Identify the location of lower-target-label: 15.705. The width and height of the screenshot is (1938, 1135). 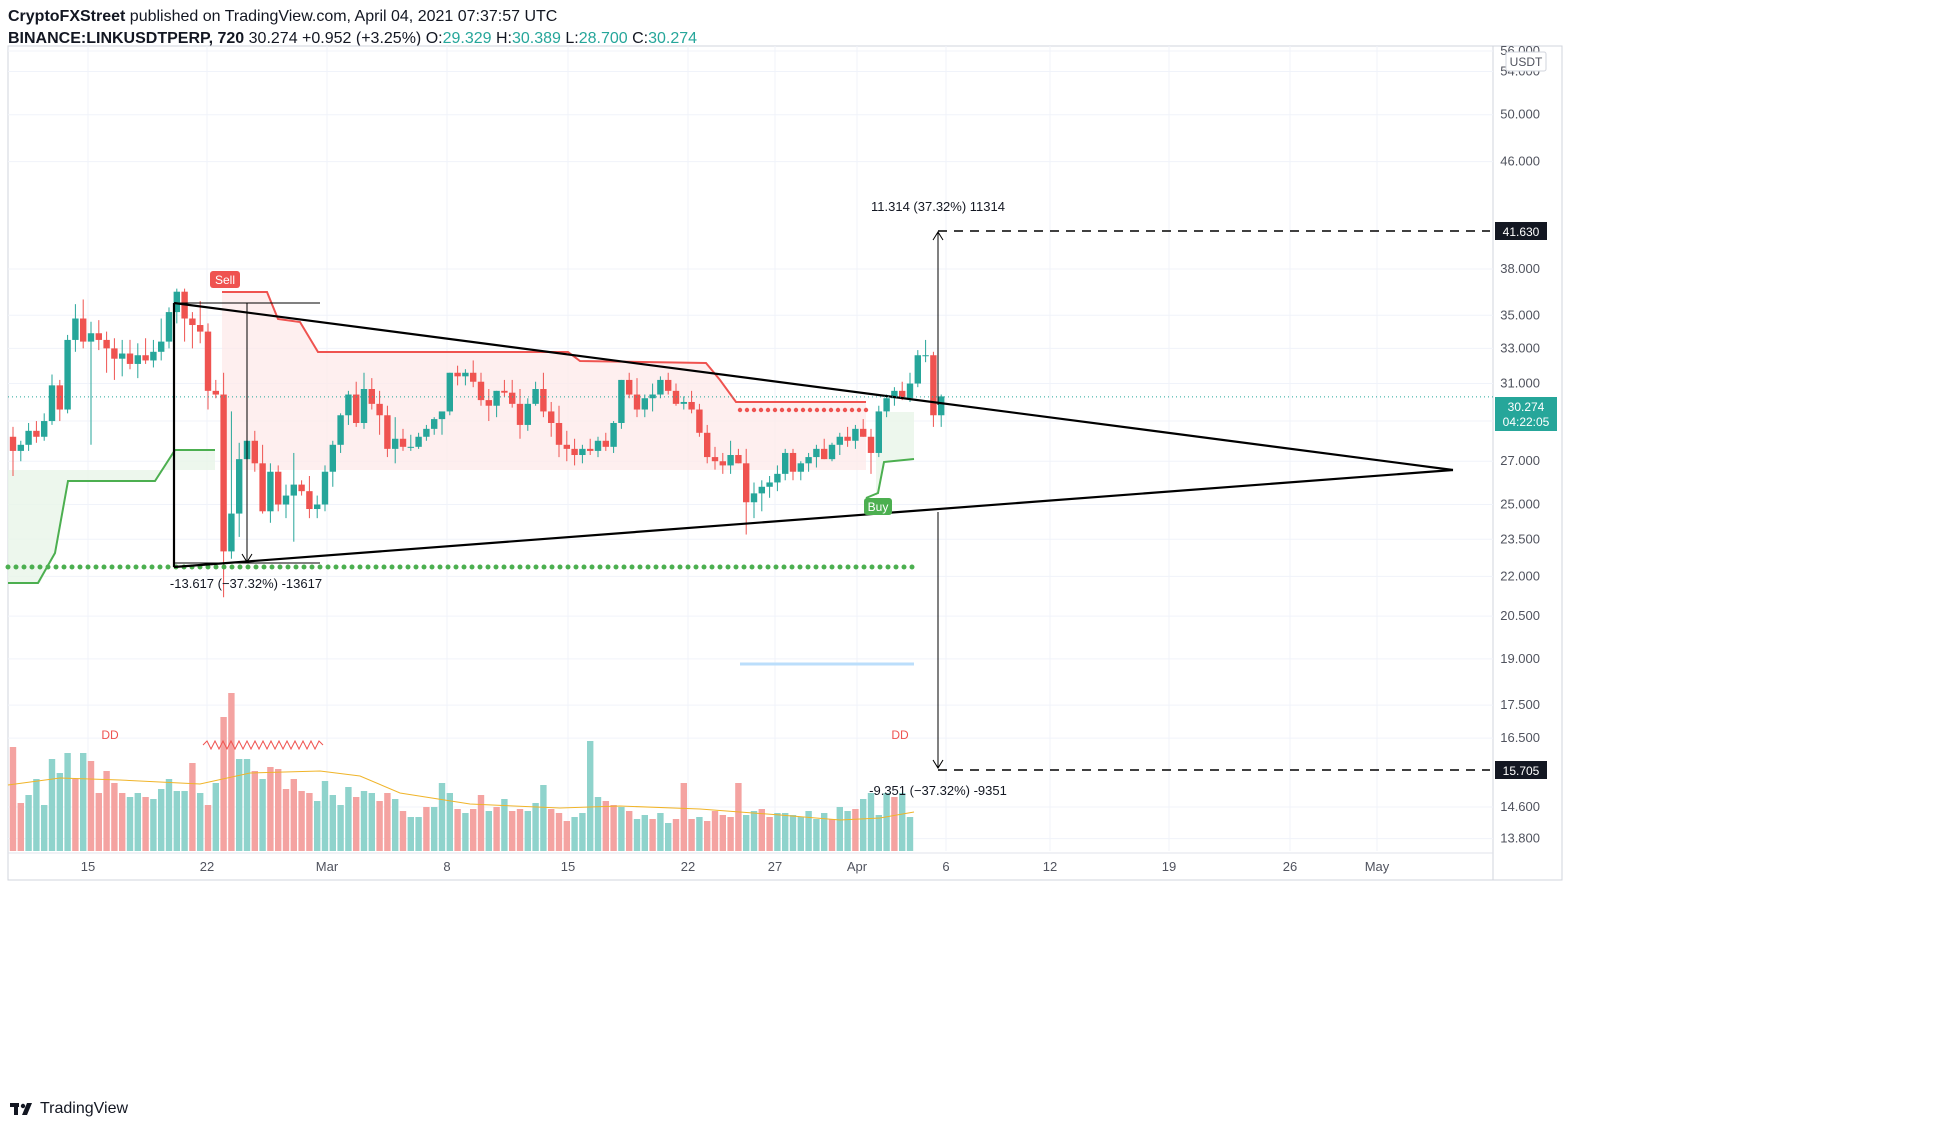
(1521, 771).